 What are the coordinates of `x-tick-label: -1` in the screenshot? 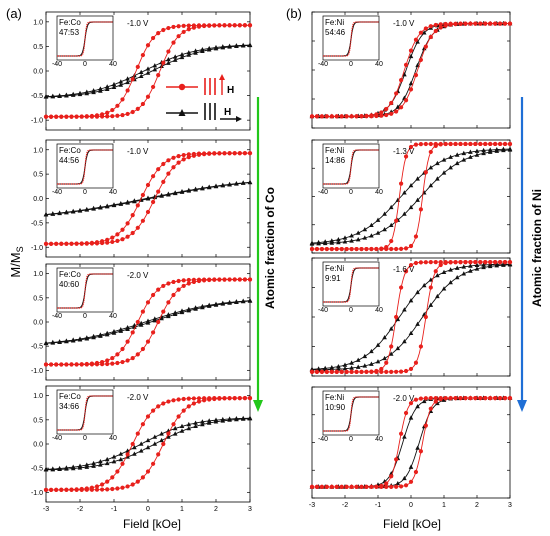 It's located at (114, 509).